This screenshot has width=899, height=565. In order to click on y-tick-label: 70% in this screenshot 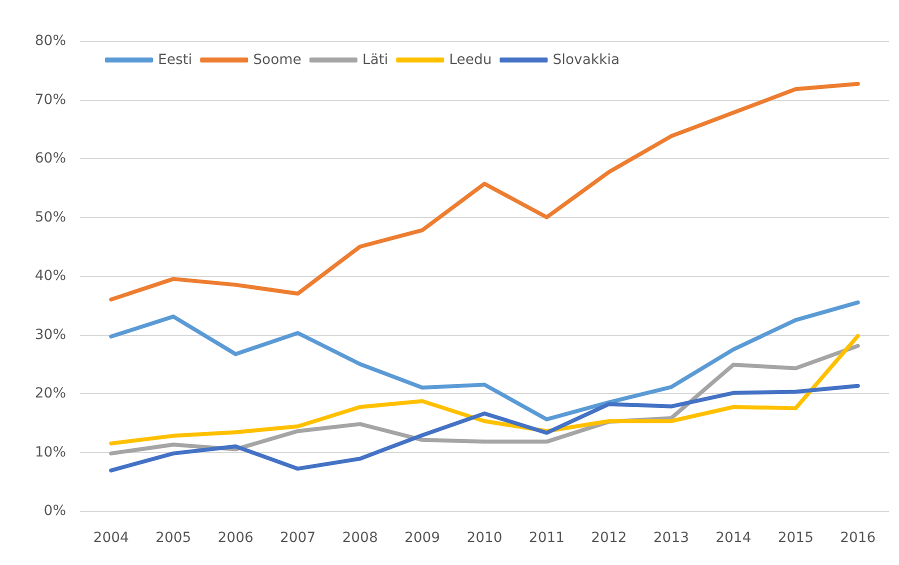, I will do `click(50, 100)`.